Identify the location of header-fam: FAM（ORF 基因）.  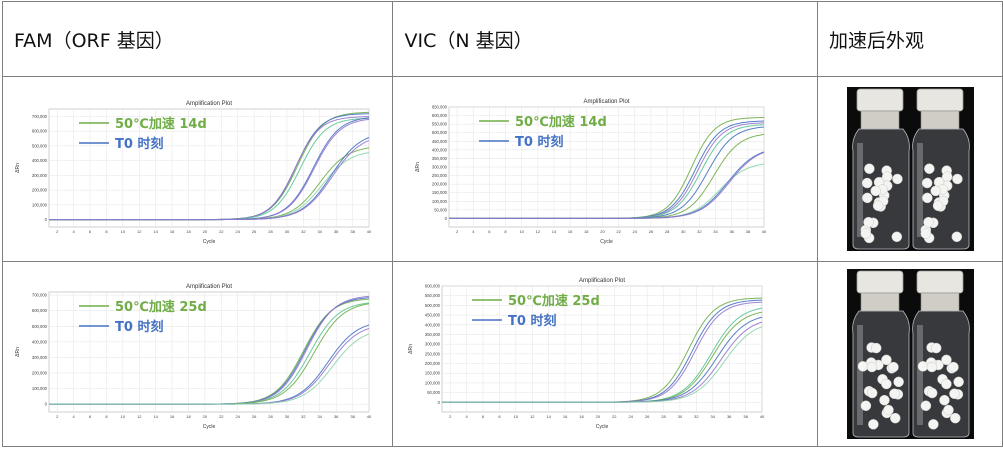
(197, 39).